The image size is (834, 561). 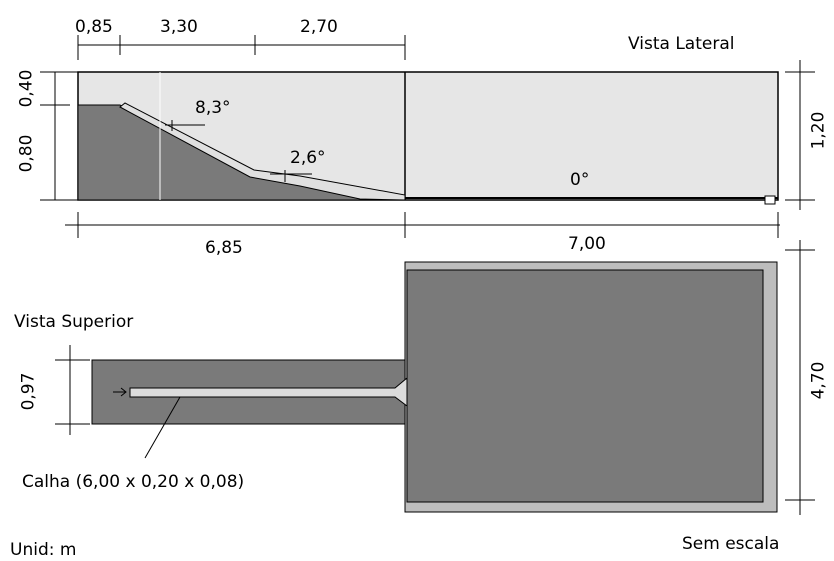 What do you see at coordinates (580, 180) in the screenshot?
I see `angle-slope-3-label: 0°` at bounding box center [580, 180].